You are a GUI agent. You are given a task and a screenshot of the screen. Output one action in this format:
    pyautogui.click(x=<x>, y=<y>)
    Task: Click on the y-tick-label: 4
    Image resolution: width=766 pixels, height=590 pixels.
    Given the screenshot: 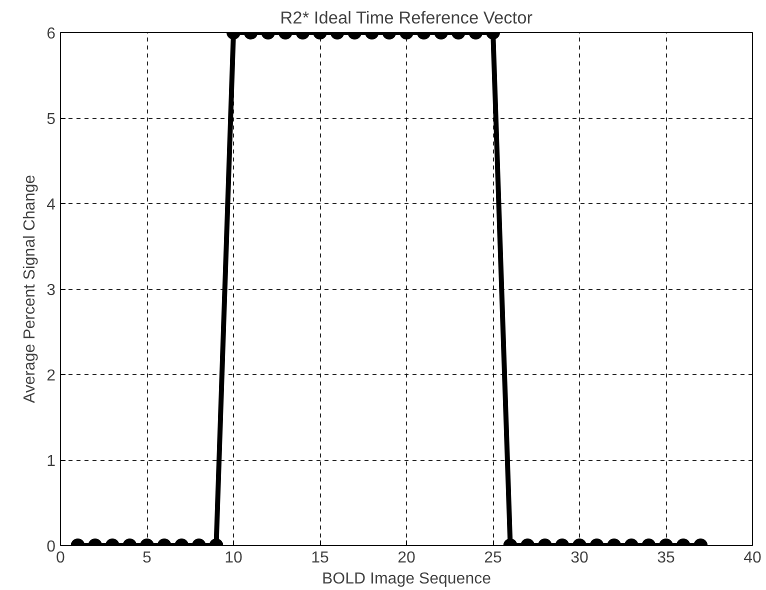 What is the action you would take?
    pyautogui.click(x=51, y=205)
    